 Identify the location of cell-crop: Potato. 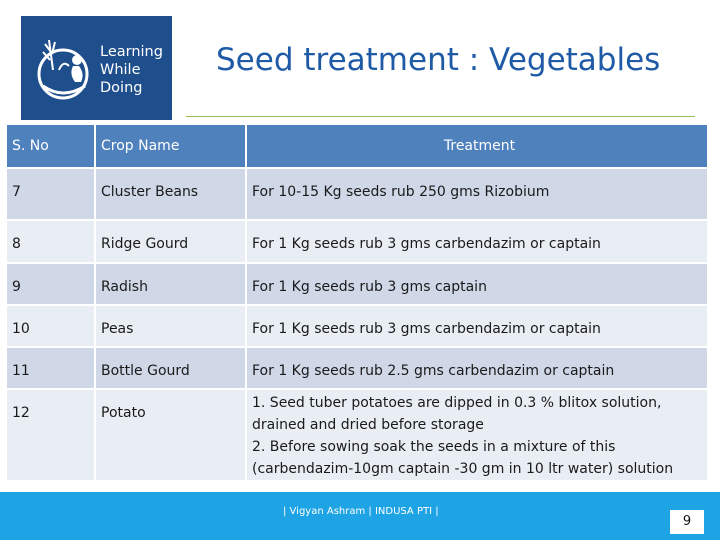
(170, 435).